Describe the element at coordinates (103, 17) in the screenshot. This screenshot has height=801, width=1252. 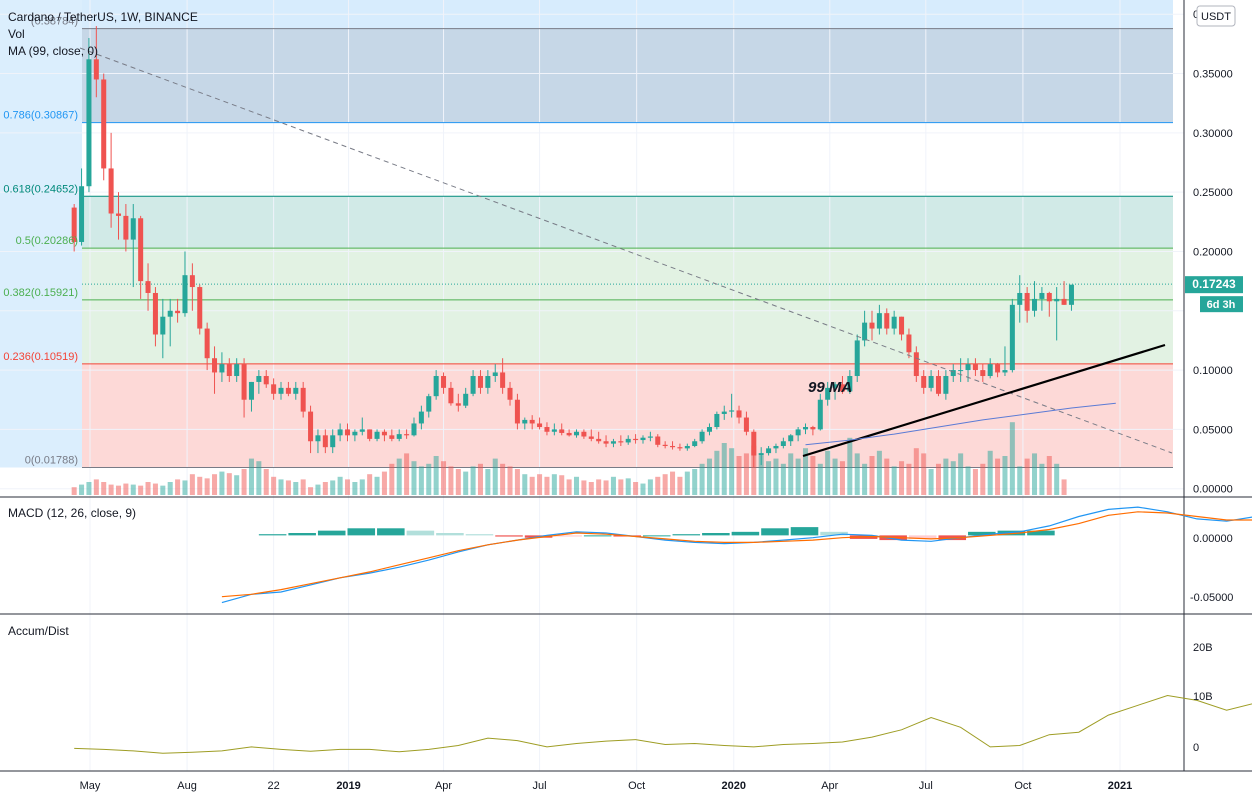
I see `symbol-title: Cardano / TetherUS, 1W, BINANCE` at that location.